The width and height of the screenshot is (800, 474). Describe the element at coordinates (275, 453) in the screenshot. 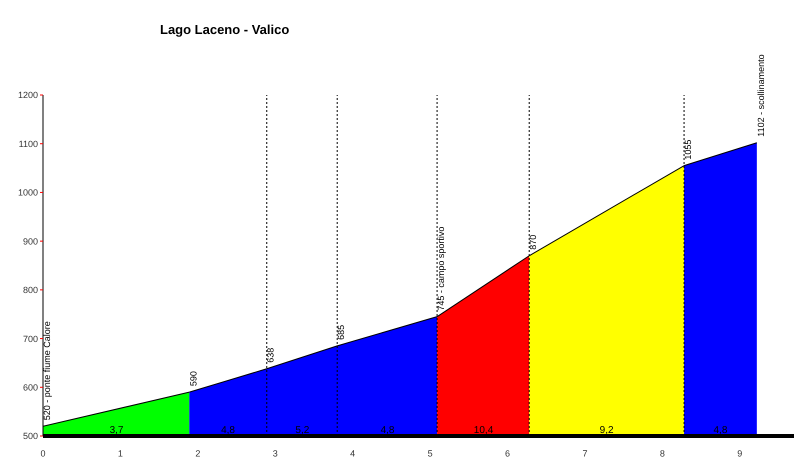

I see `x-tick-label: 3` at that location.